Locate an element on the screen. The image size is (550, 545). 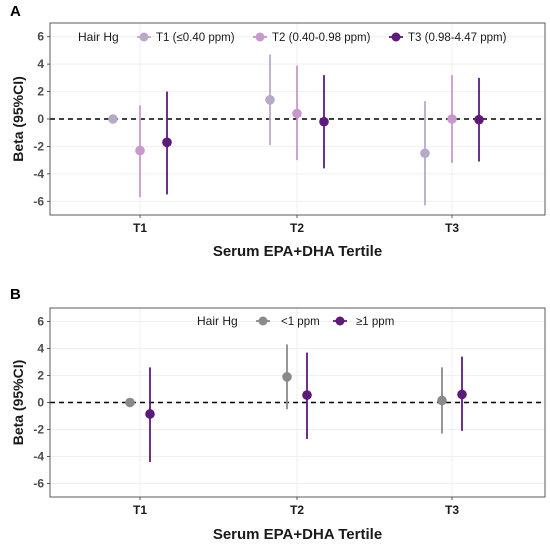
panel-label: A is located at coordinates (15, 11).